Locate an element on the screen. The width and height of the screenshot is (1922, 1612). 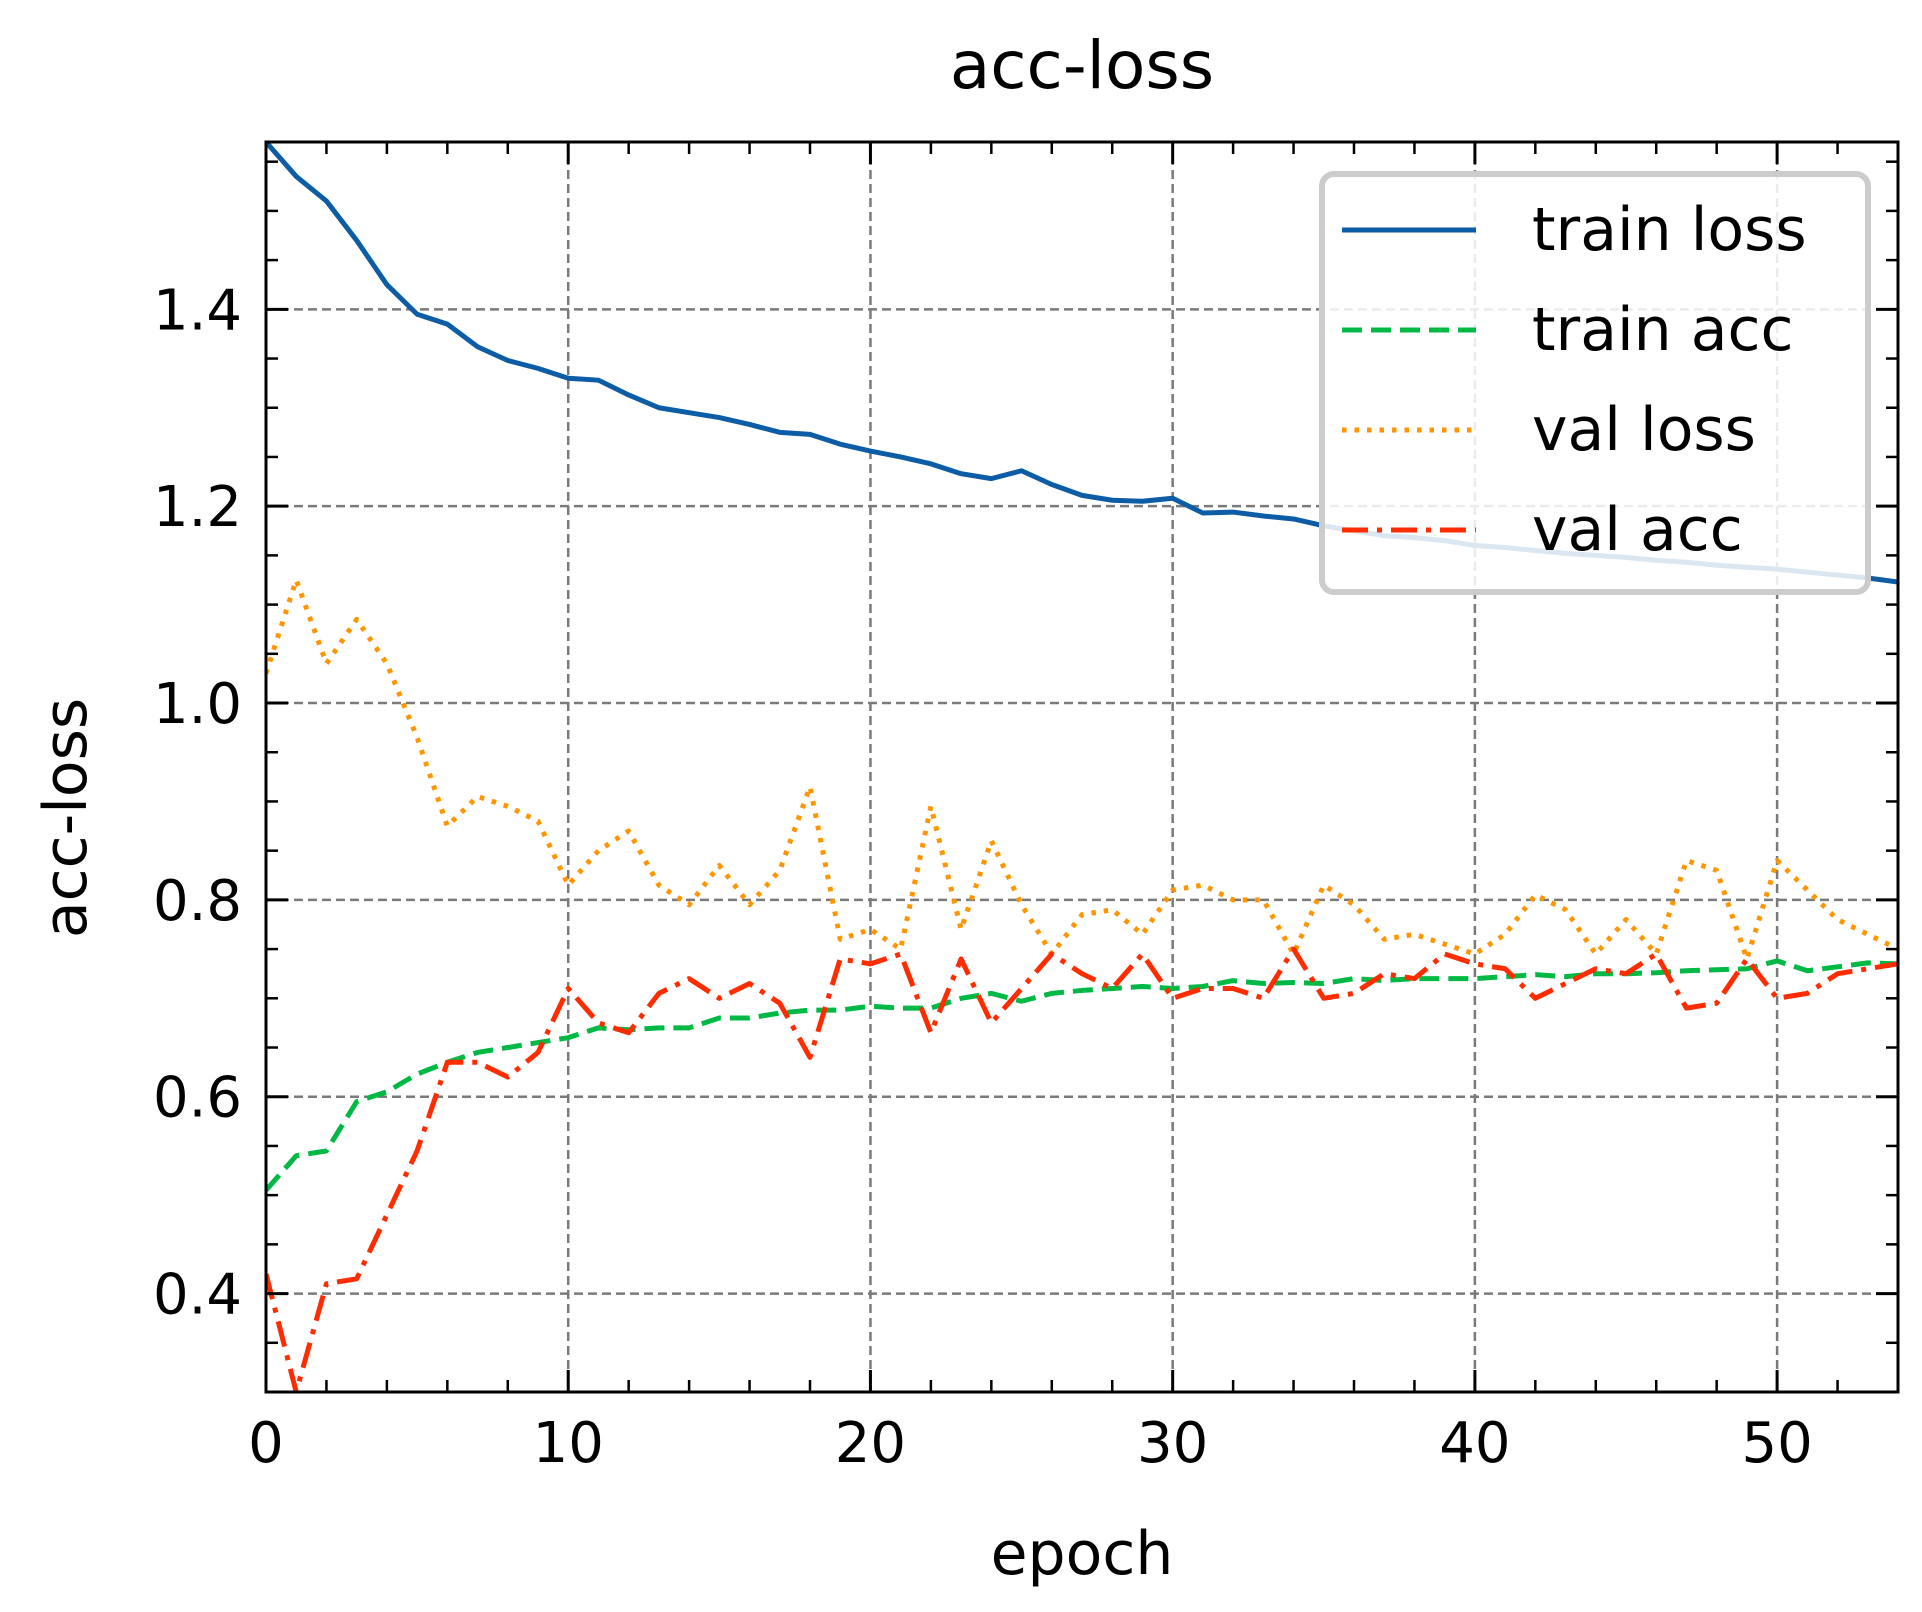
x-tick-label: 50 is located at coordinates (1776, 1443).